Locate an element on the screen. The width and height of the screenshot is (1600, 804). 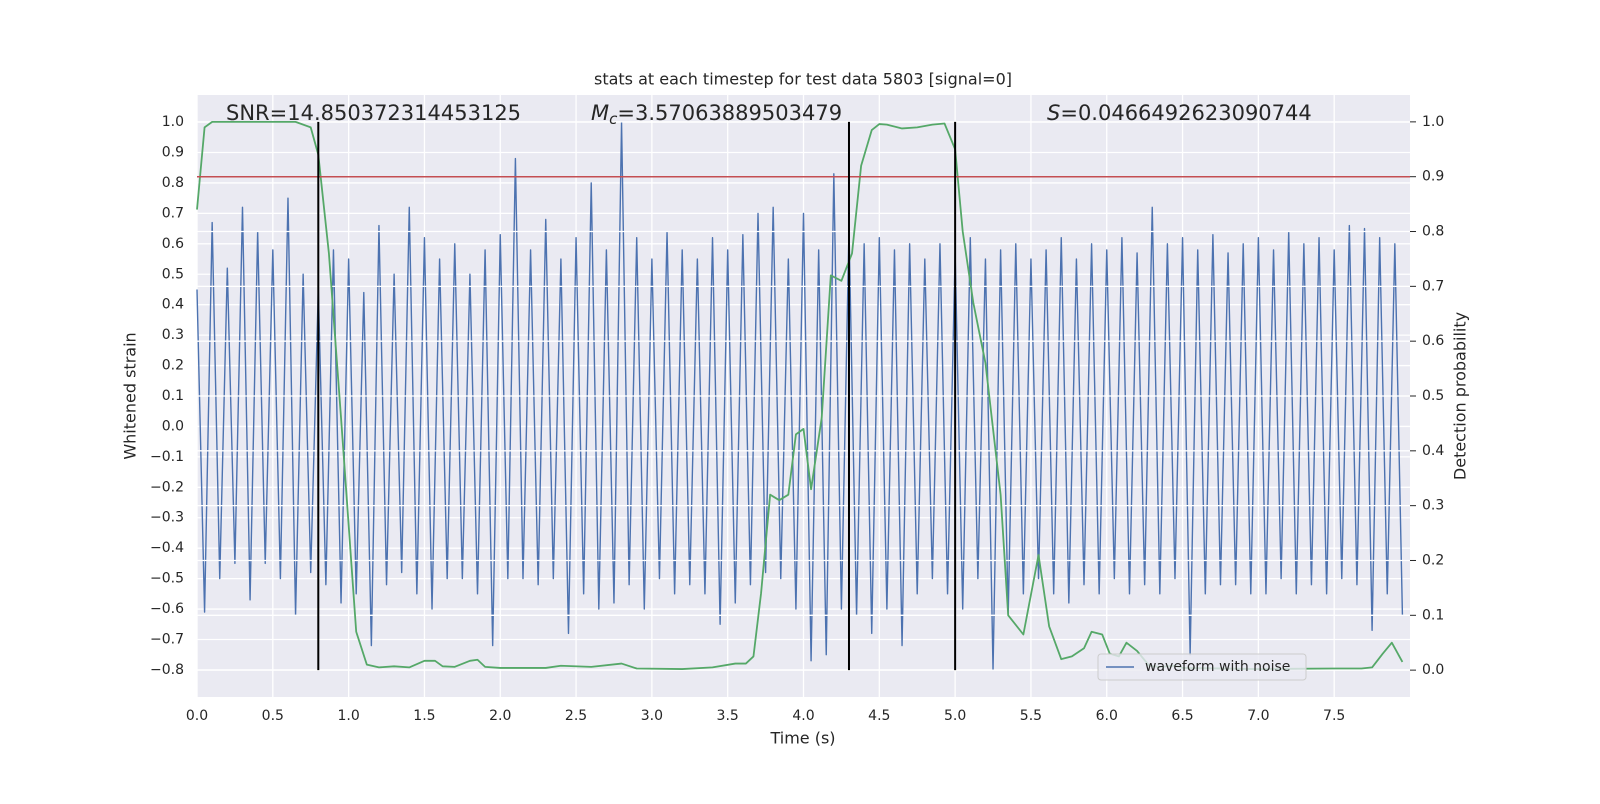
annotation-symbol: M is located at coordinates (600, 113).